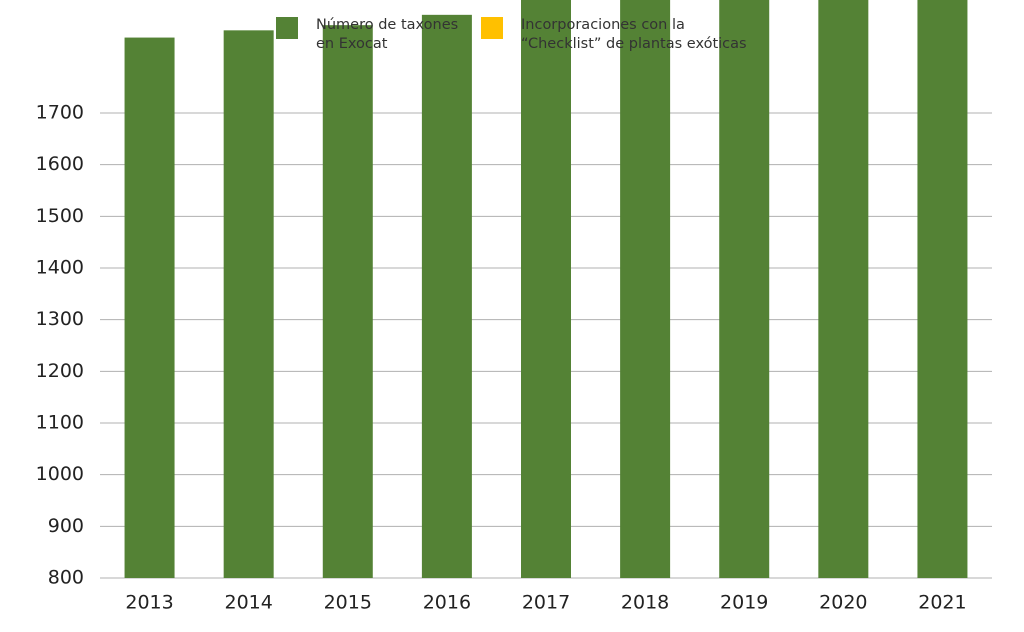  Describe the element at coordinates (248, 603) in the screenshot. I see `x-tick-label: 2014` at that location.